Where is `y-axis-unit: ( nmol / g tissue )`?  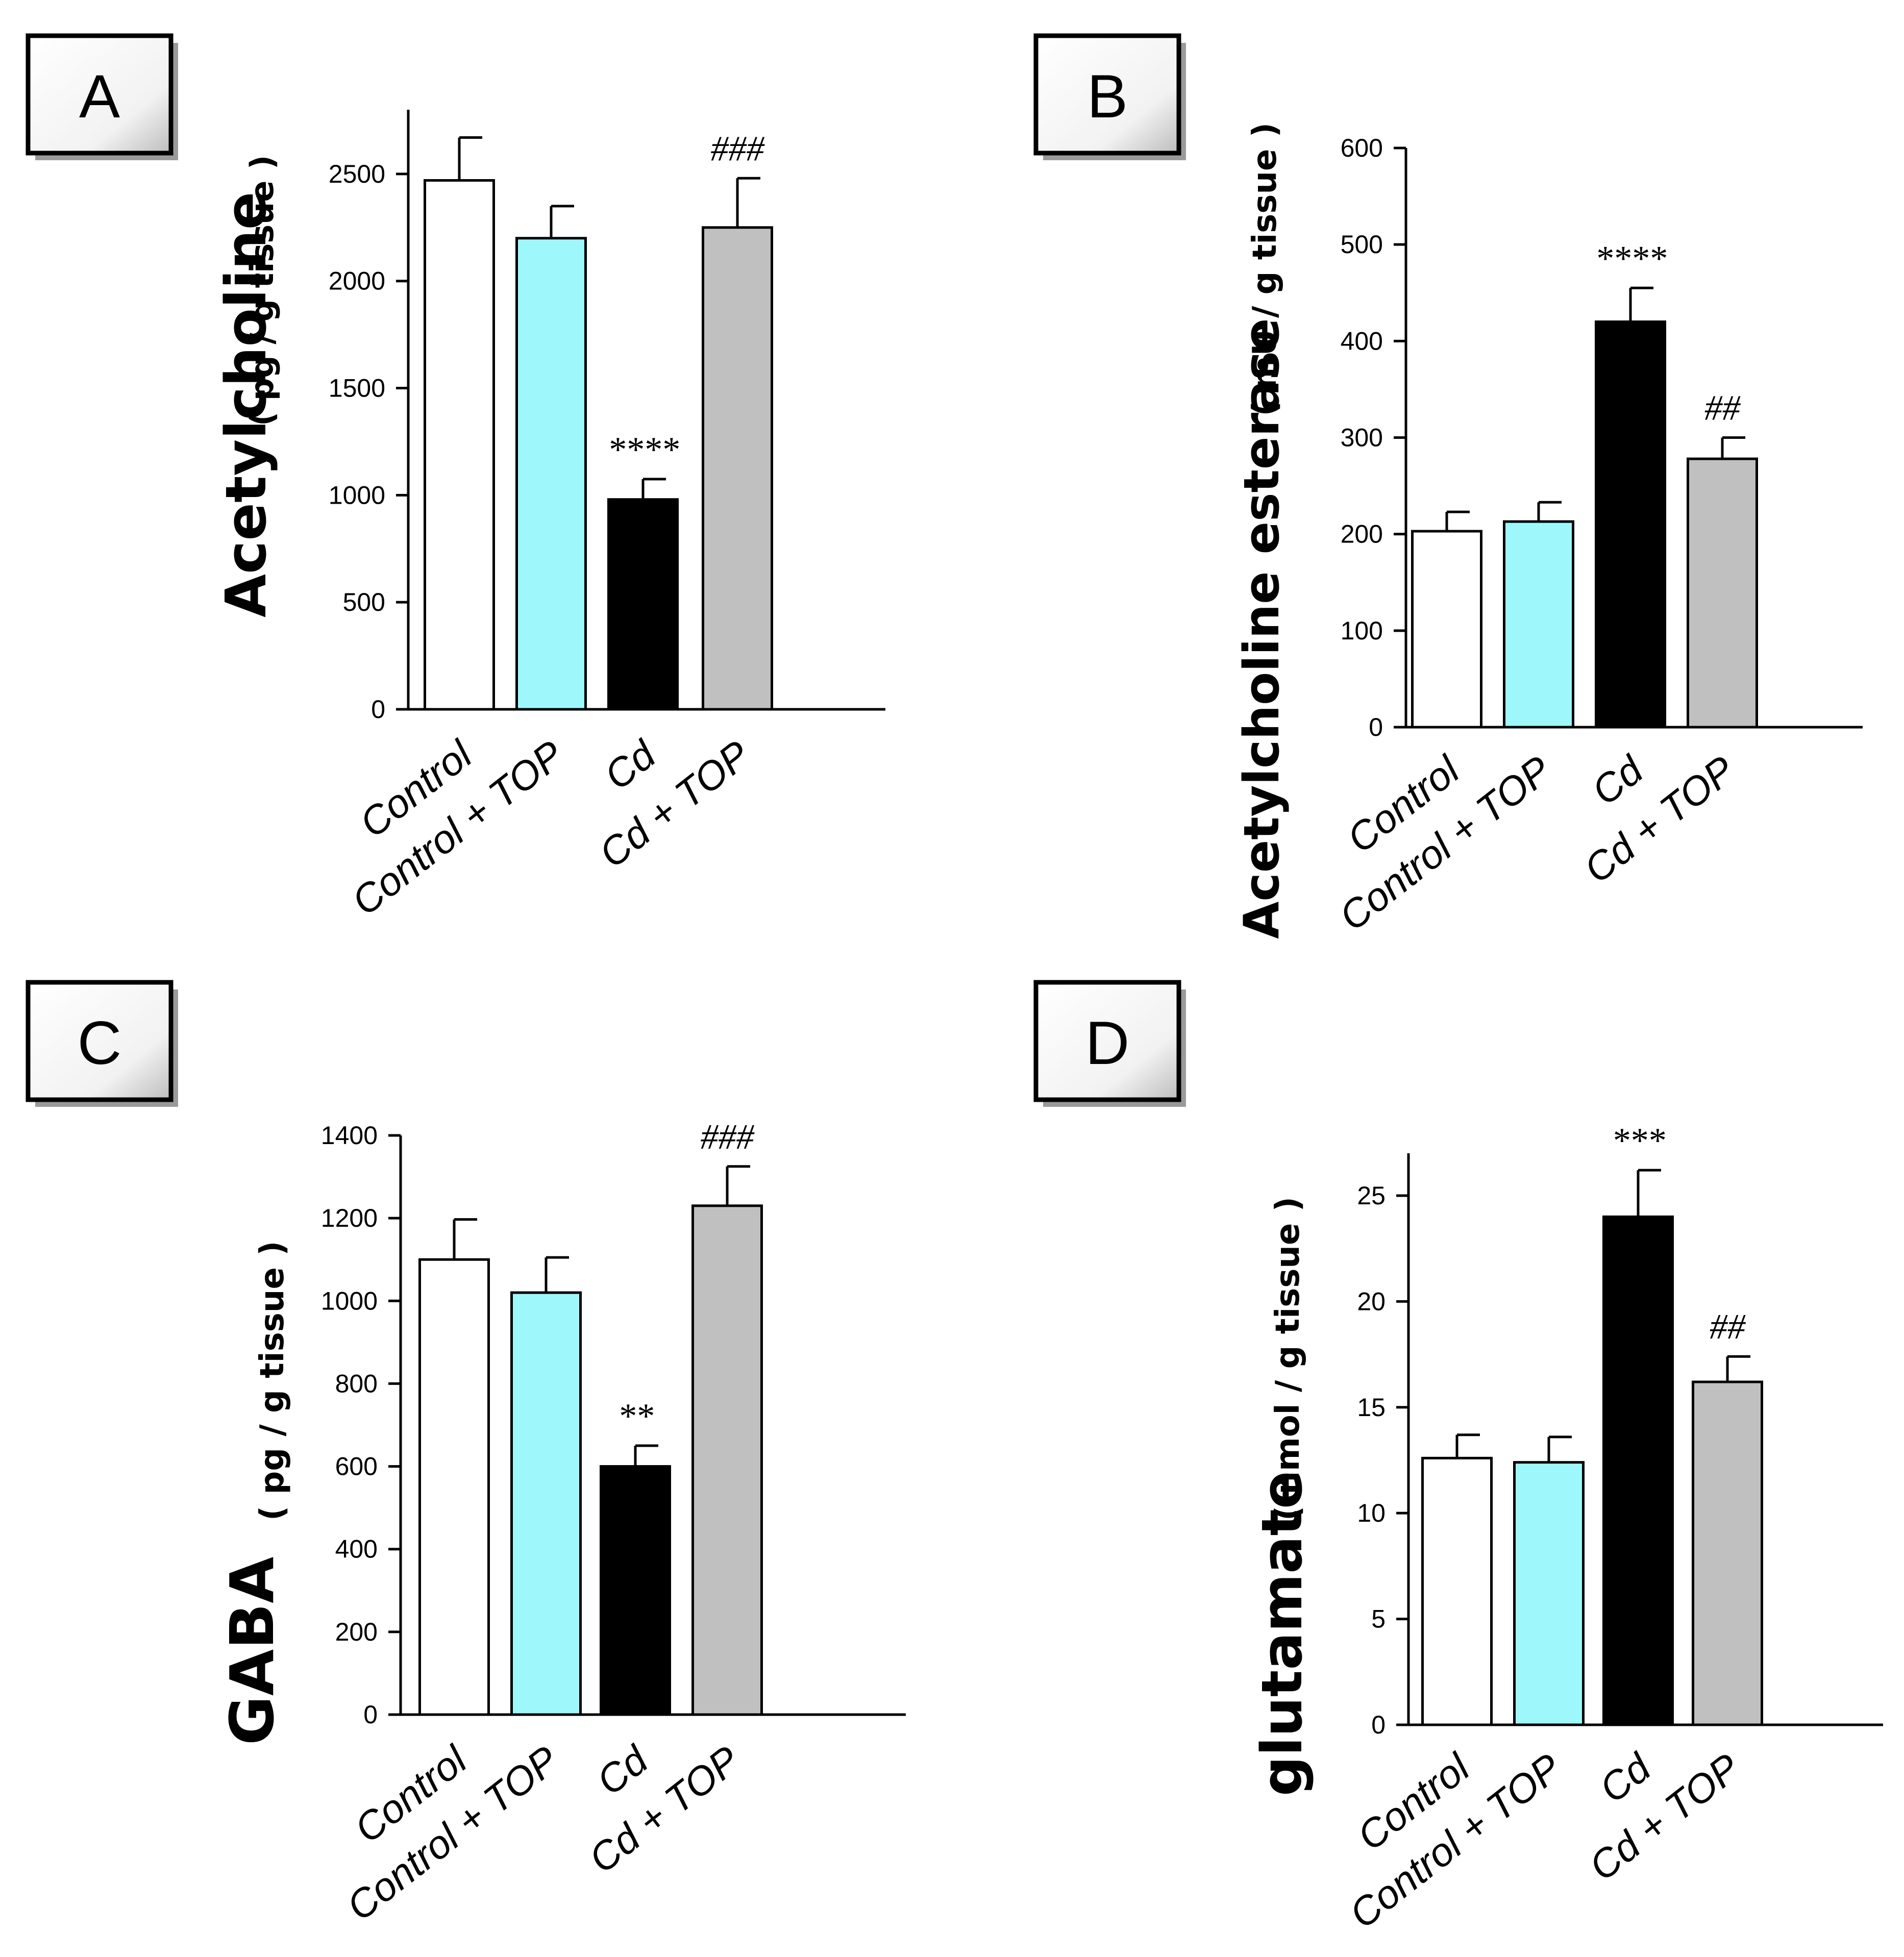
y-axis-unit: ( nmol / g tissue ) is located at coordinates (1288, 1359).